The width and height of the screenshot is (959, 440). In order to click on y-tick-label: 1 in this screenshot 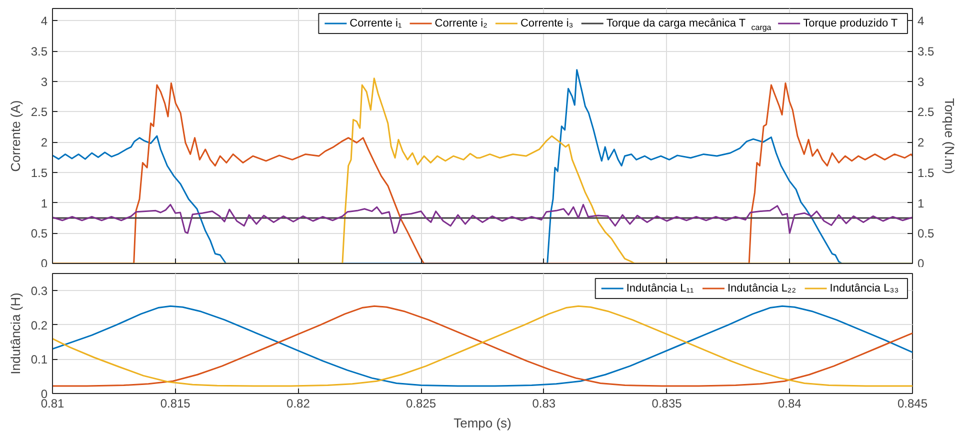, I will do `click(44, 203)`.